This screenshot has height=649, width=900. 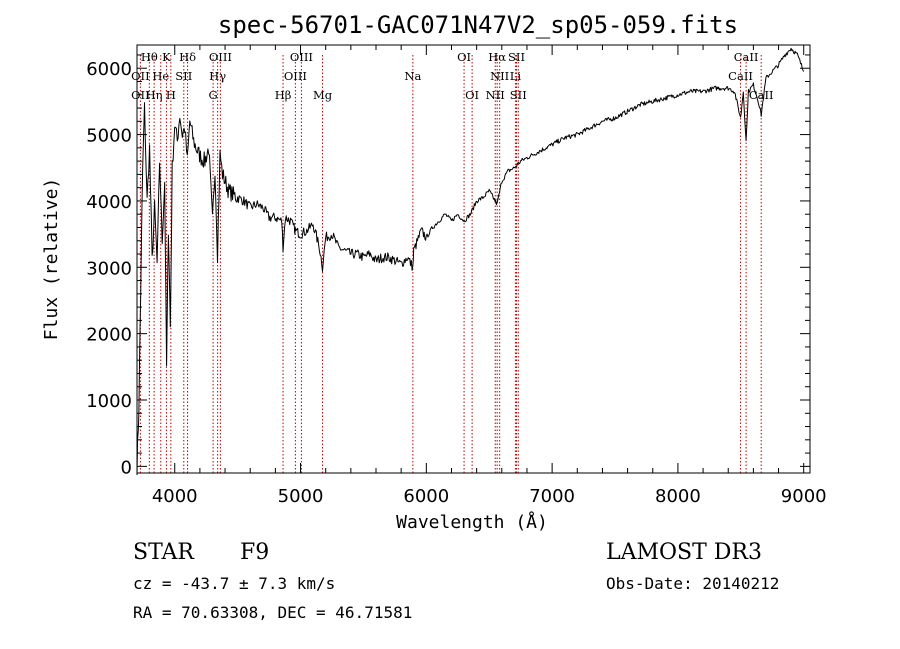 What do you see at coordinates (472, 522) in the screenshot?
I see `x-axis-label: Wavelength (Å)` at bounding box center [472, 522].